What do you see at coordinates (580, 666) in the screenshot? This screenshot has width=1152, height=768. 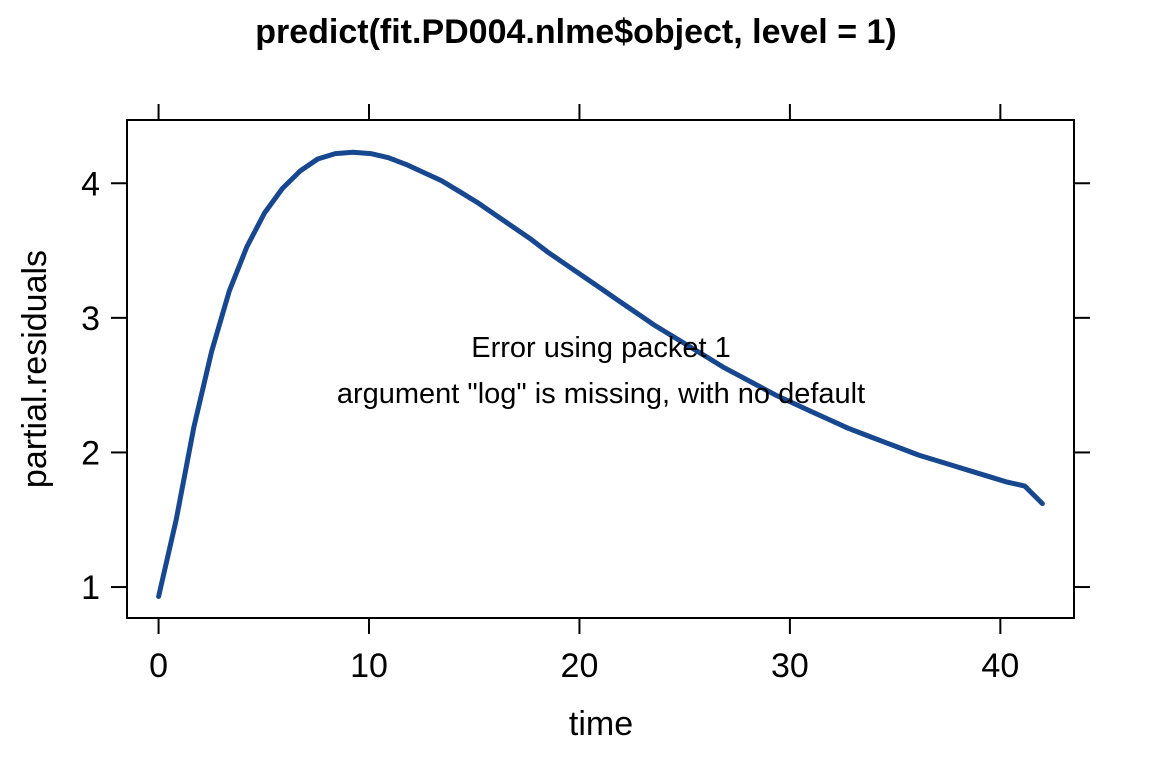 I see `x-tick-label: 20` at bounding box center [580, 666].